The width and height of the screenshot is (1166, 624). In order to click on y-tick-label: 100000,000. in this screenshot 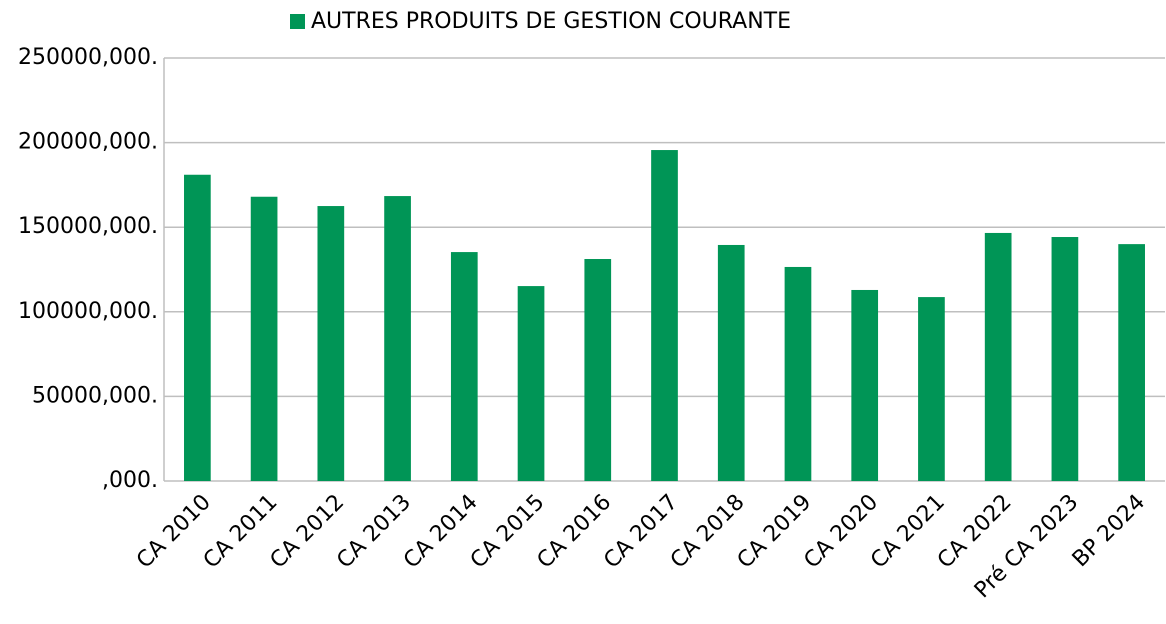, I will do `click(88, 311)`.